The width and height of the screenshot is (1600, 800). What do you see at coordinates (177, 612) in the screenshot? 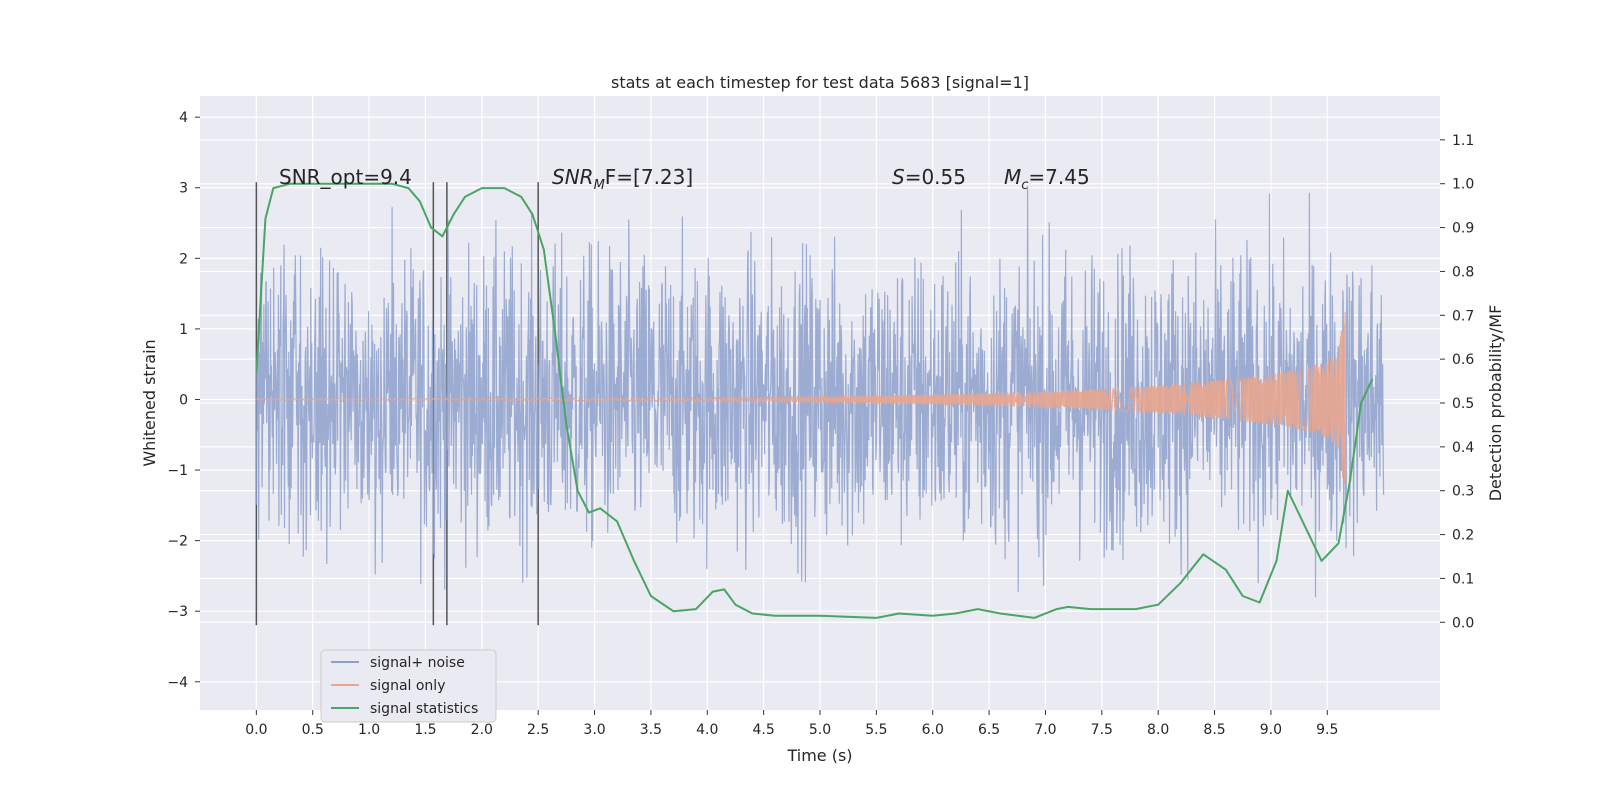
I see `y-tick-label: −3` at bounding box center [177, 612].